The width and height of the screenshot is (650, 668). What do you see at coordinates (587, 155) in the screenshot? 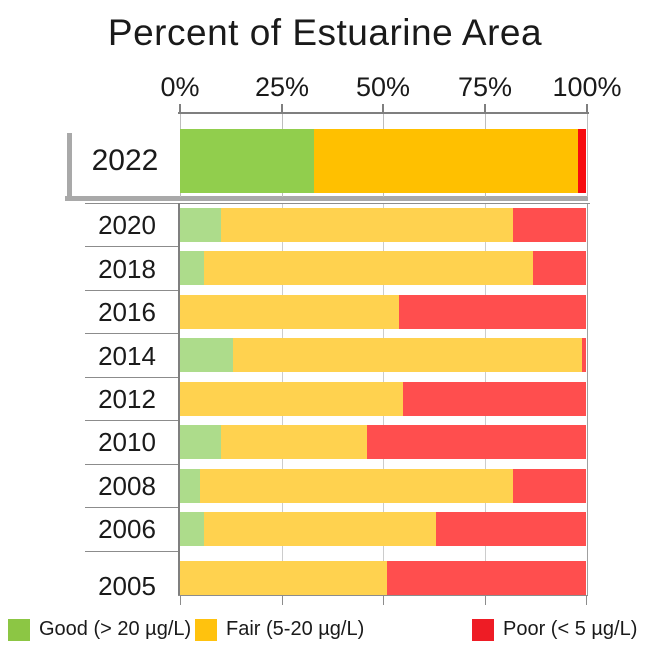
I see `gridline` at bounding box center [587, 155].